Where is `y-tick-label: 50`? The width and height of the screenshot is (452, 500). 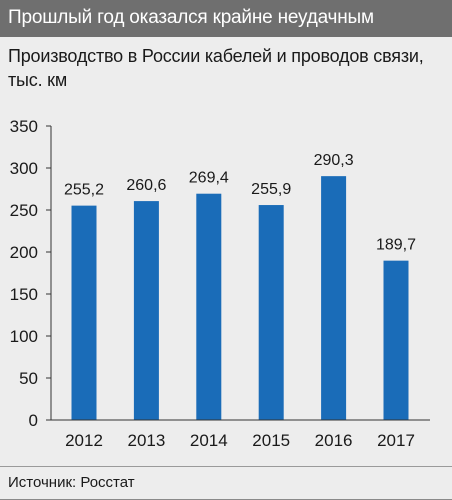 y-tick-label: 50 is located at coordinates (28, 378).